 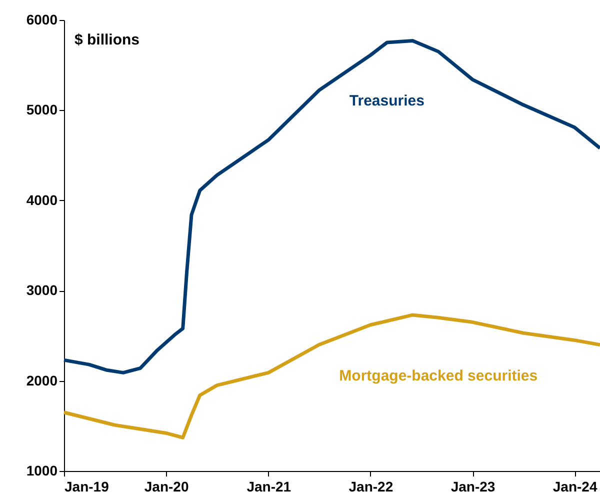 What do you see at coordinates (42, 290) in the screenshot?
I see `y-tick-label: 3000` at bounding box center [42, 290].